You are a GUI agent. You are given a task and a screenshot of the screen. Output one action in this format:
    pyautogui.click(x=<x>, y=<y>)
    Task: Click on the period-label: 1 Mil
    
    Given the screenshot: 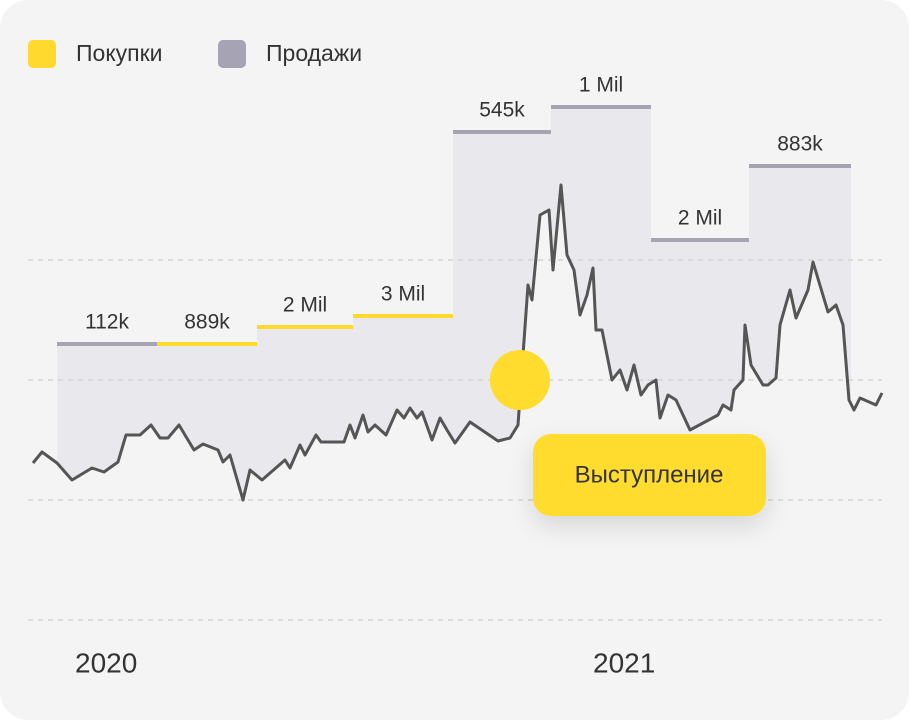 What is the action you would take?
    pyautogui.click(x=601, y=85)
    